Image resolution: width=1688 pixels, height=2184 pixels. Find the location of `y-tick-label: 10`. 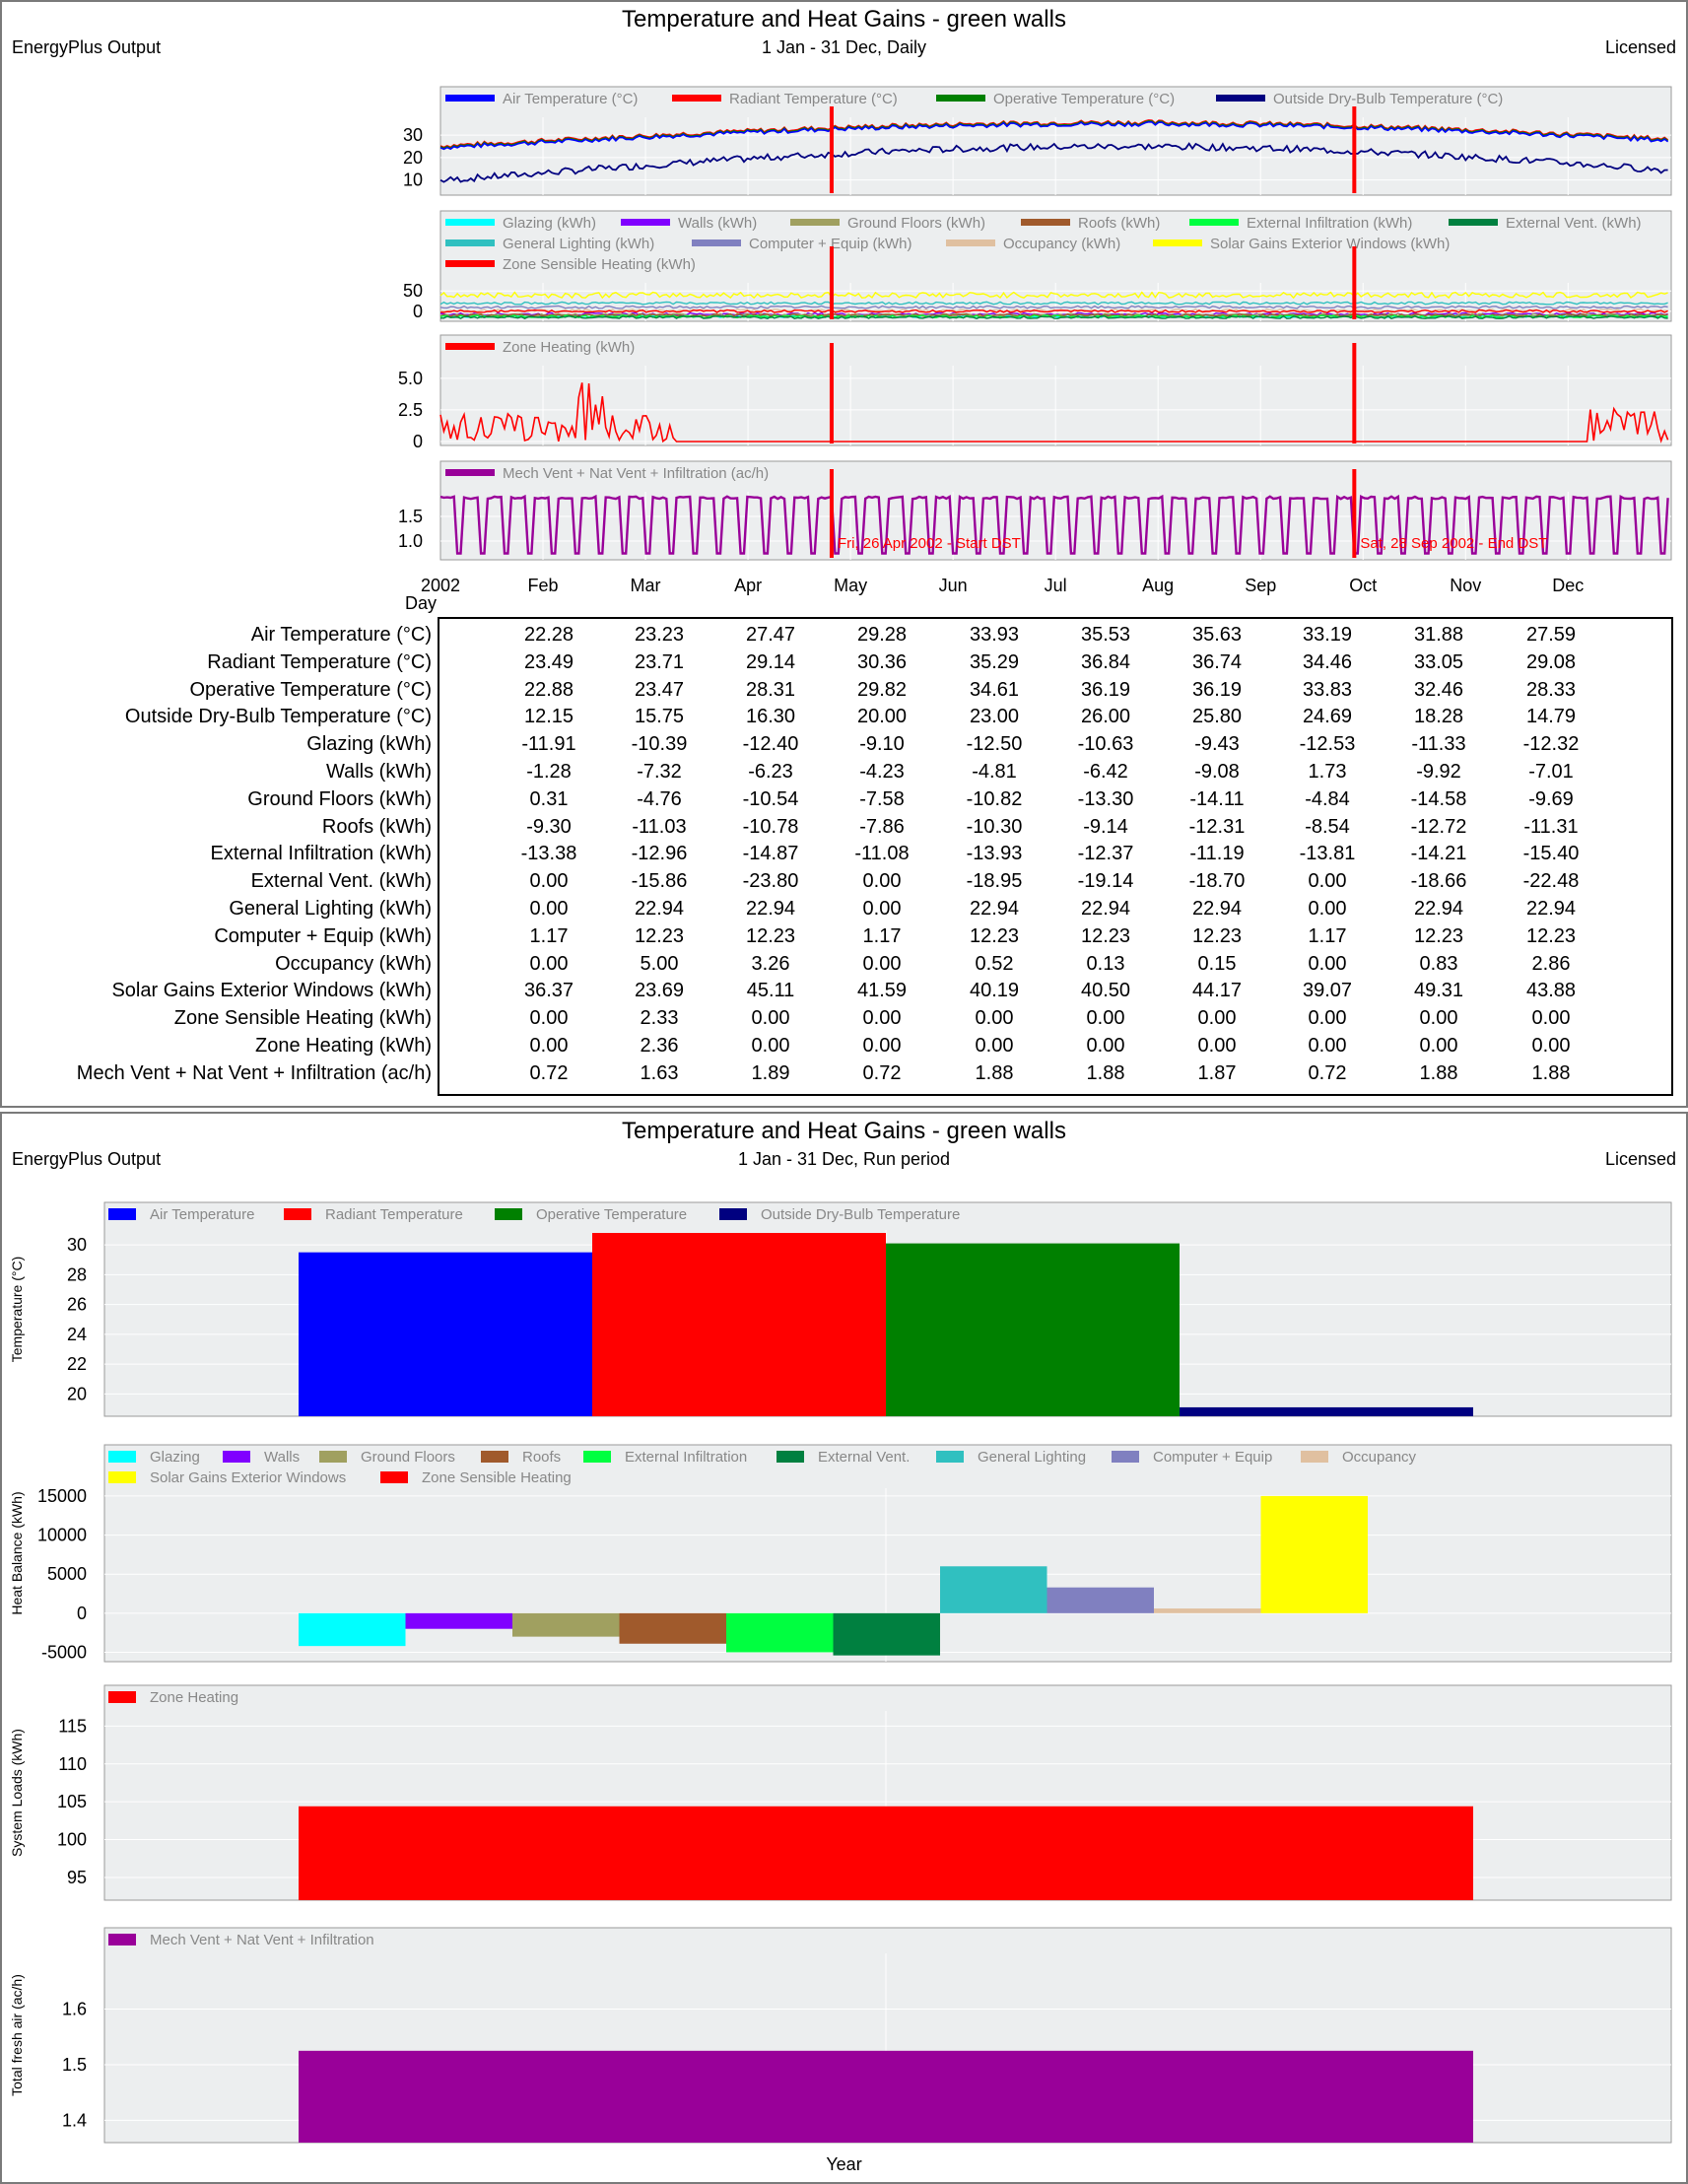

y-tick-label: 10 is located at coordinates (413, 180).